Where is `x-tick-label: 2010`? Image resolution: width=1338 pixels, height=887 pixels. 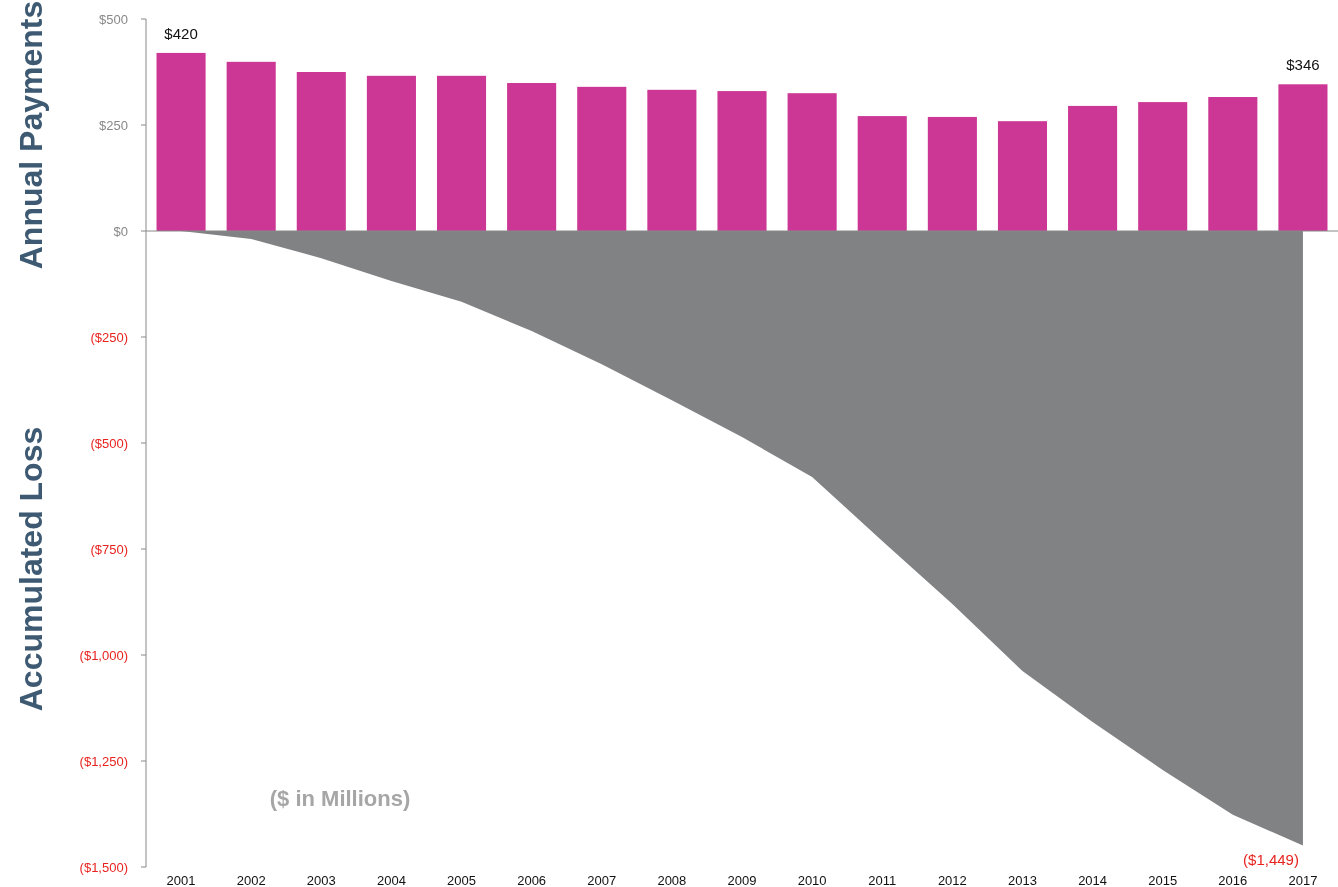 x-tick-label: 2010 is located at coordinates (812, 880).